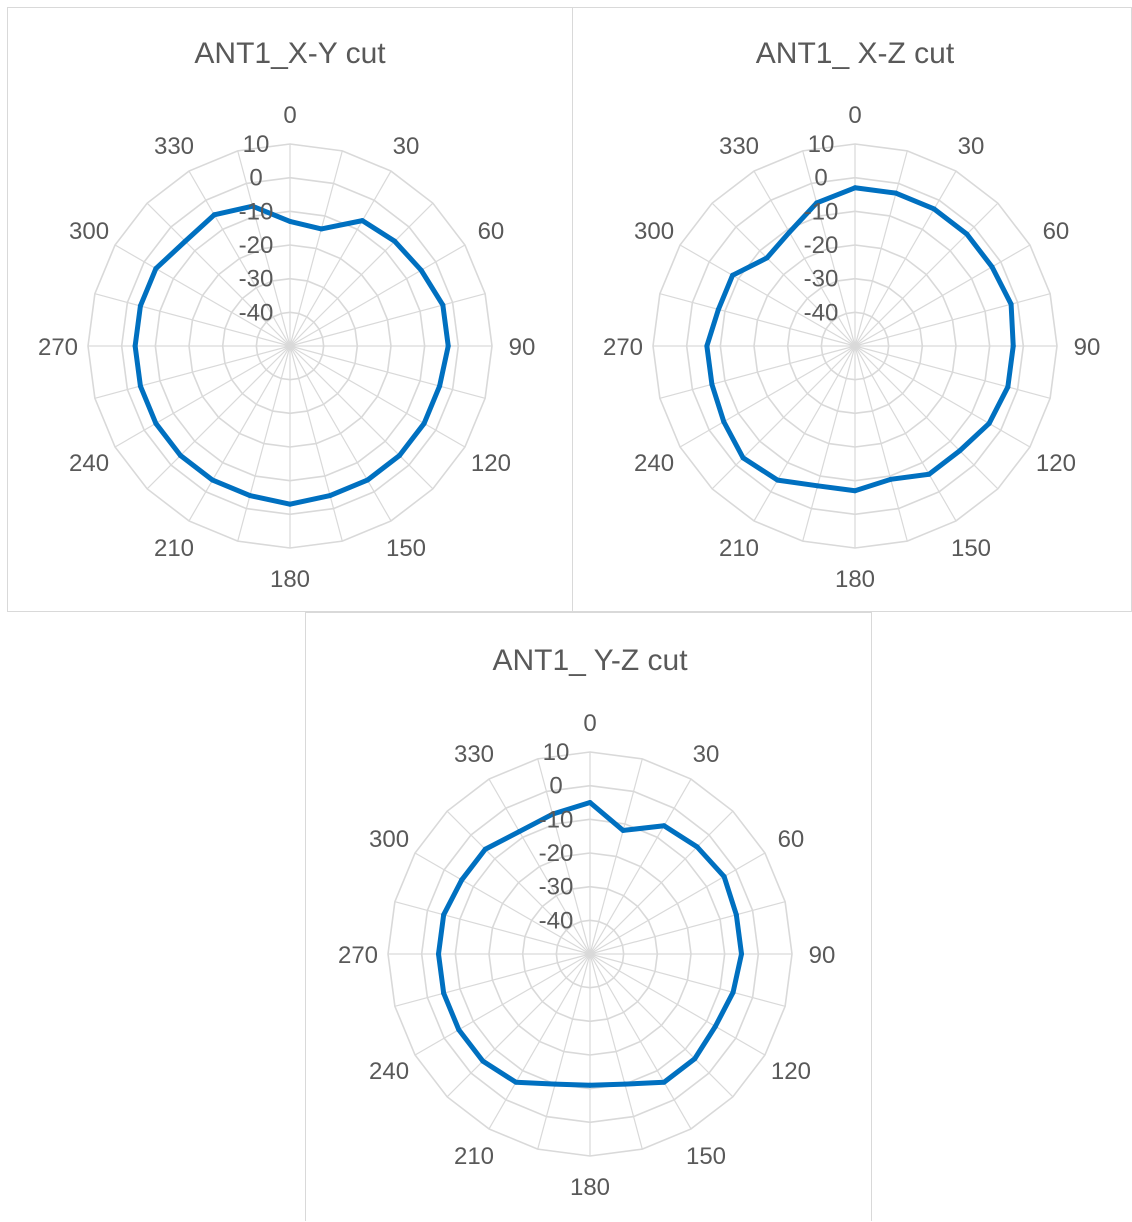 Image resolution: width=1132 pixels, height=1222 pixels. I want to click on series-line, so click(291, 355).